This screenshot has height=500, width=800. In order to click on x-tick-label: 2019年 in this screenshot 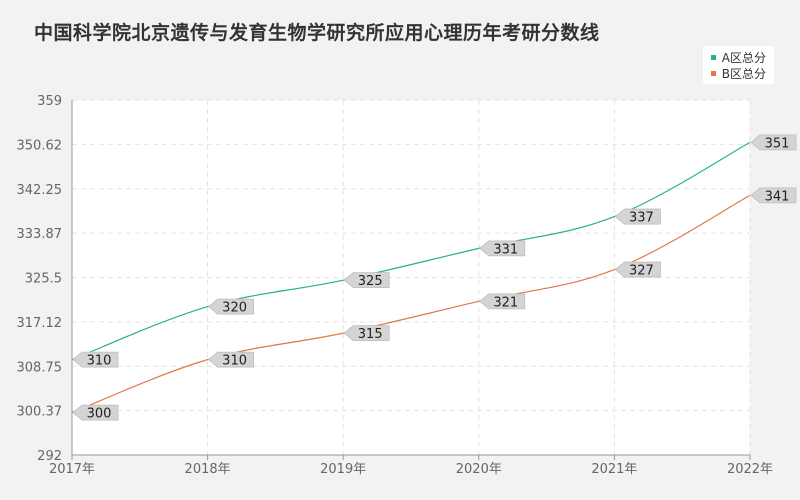, I will do `click(343, 469)`.